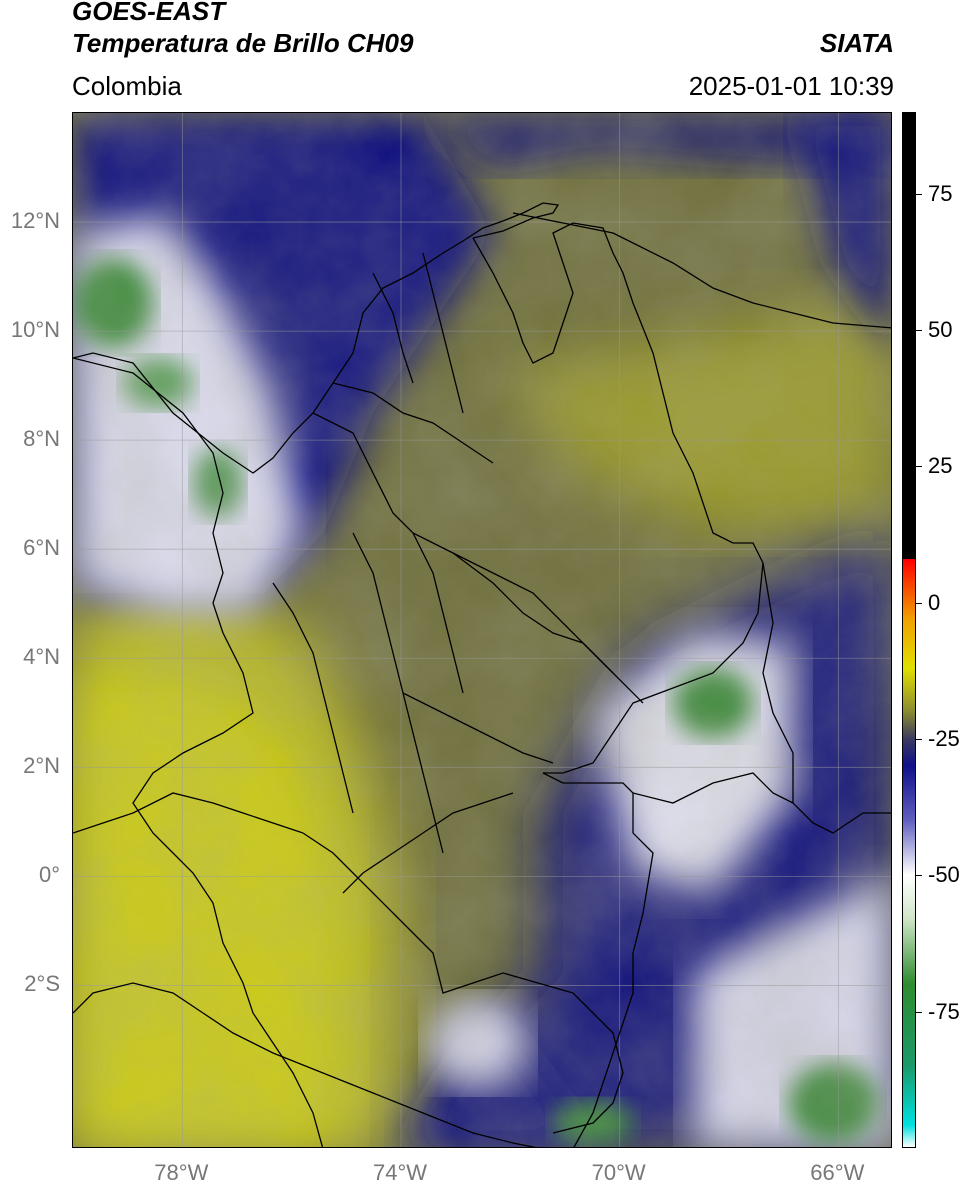 Image resolution: width=966 pixels, height=1190 pixels. What do you see at coordinates (188, 813) in the screenshot?
I see `colombia-ecuador-border` at bounding box center [188, 813].